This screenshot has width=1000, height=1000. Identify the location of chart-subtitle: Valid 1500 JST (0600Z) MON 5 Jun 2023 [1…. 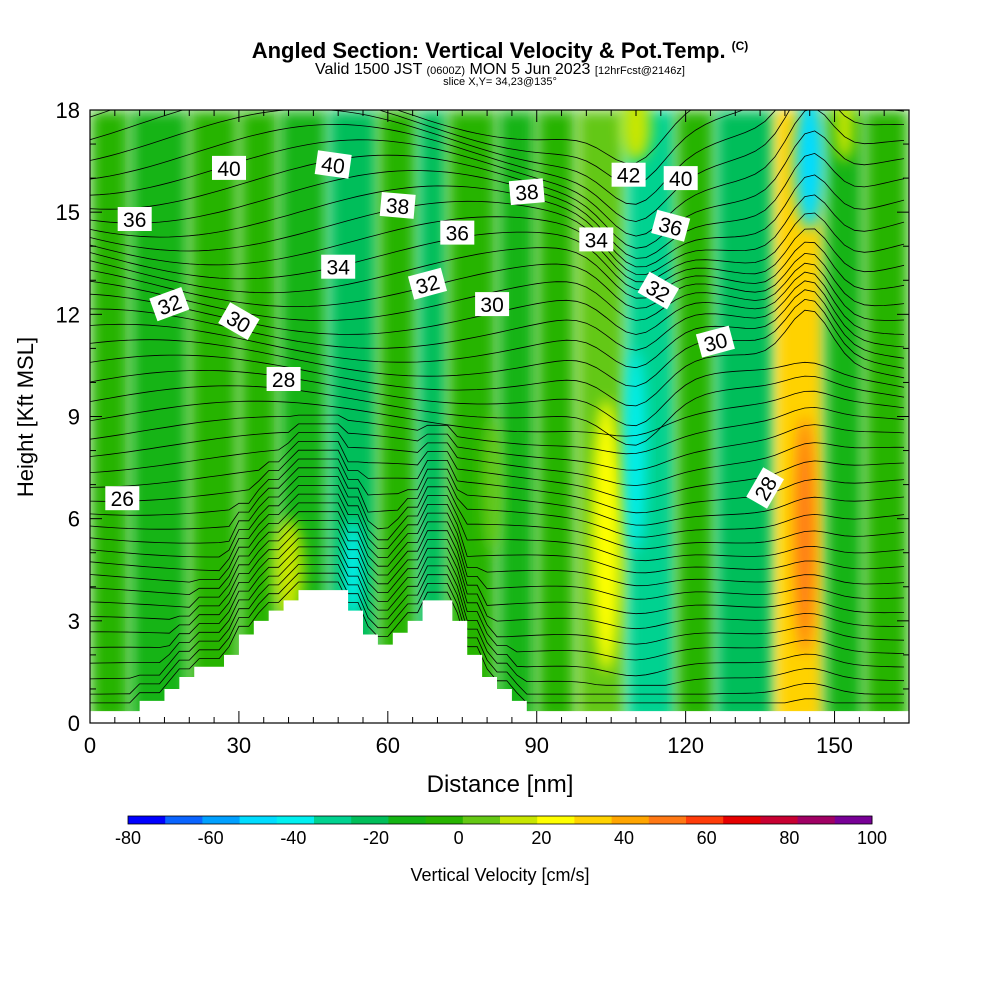
(500, 69).